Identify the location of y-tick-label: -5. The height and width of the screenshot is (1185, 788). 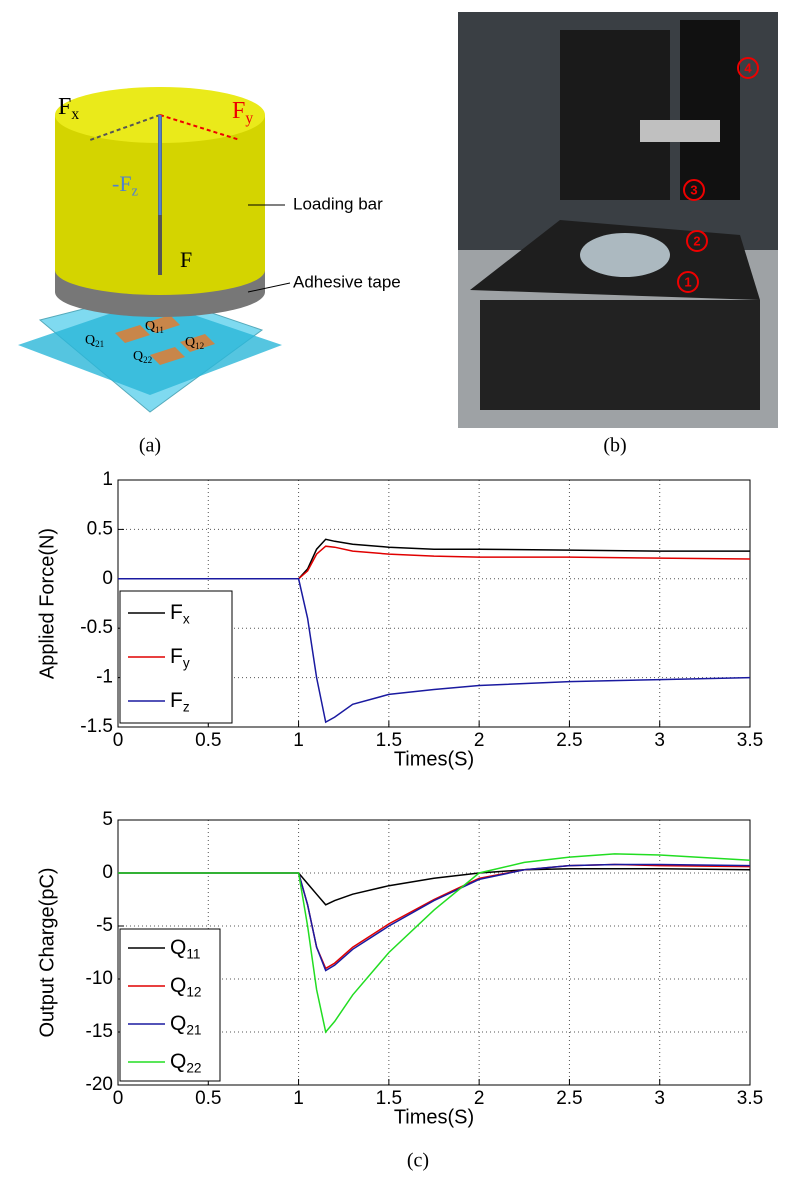
(104, 925).